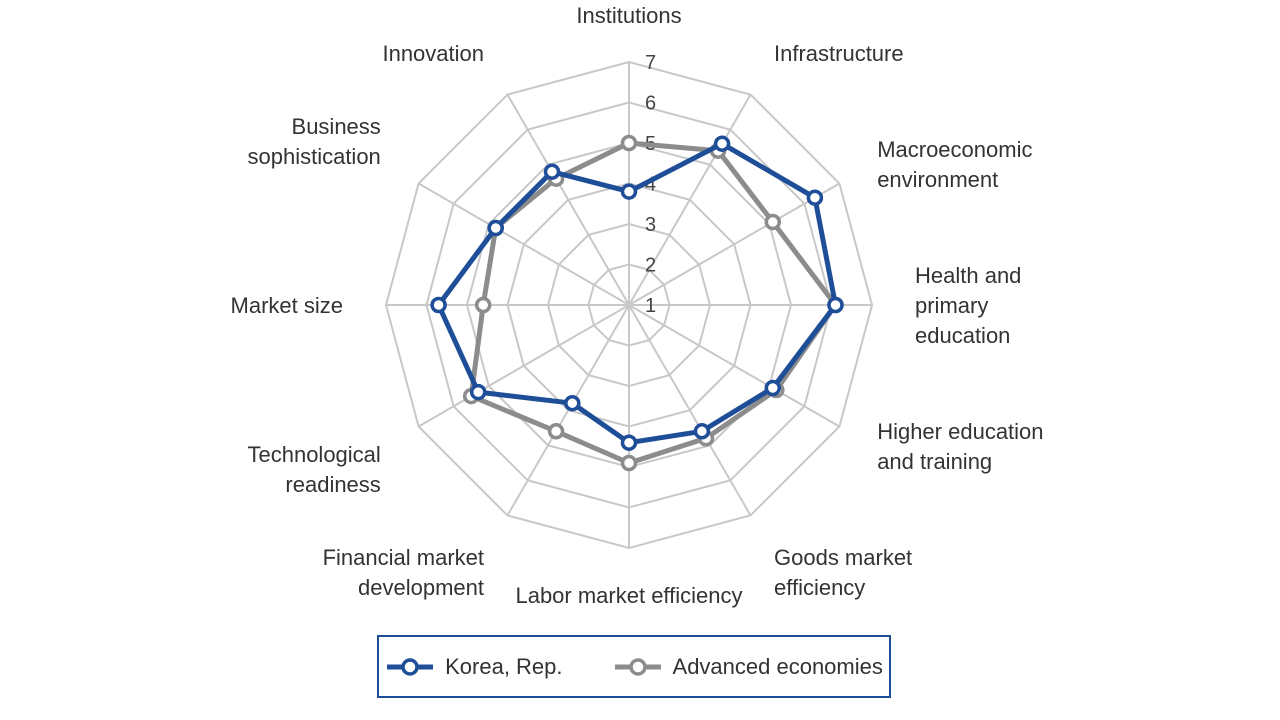 The image size is (1280, 720). I want to click on legend-item-advanced: Advanced economies, so click(748, 667).